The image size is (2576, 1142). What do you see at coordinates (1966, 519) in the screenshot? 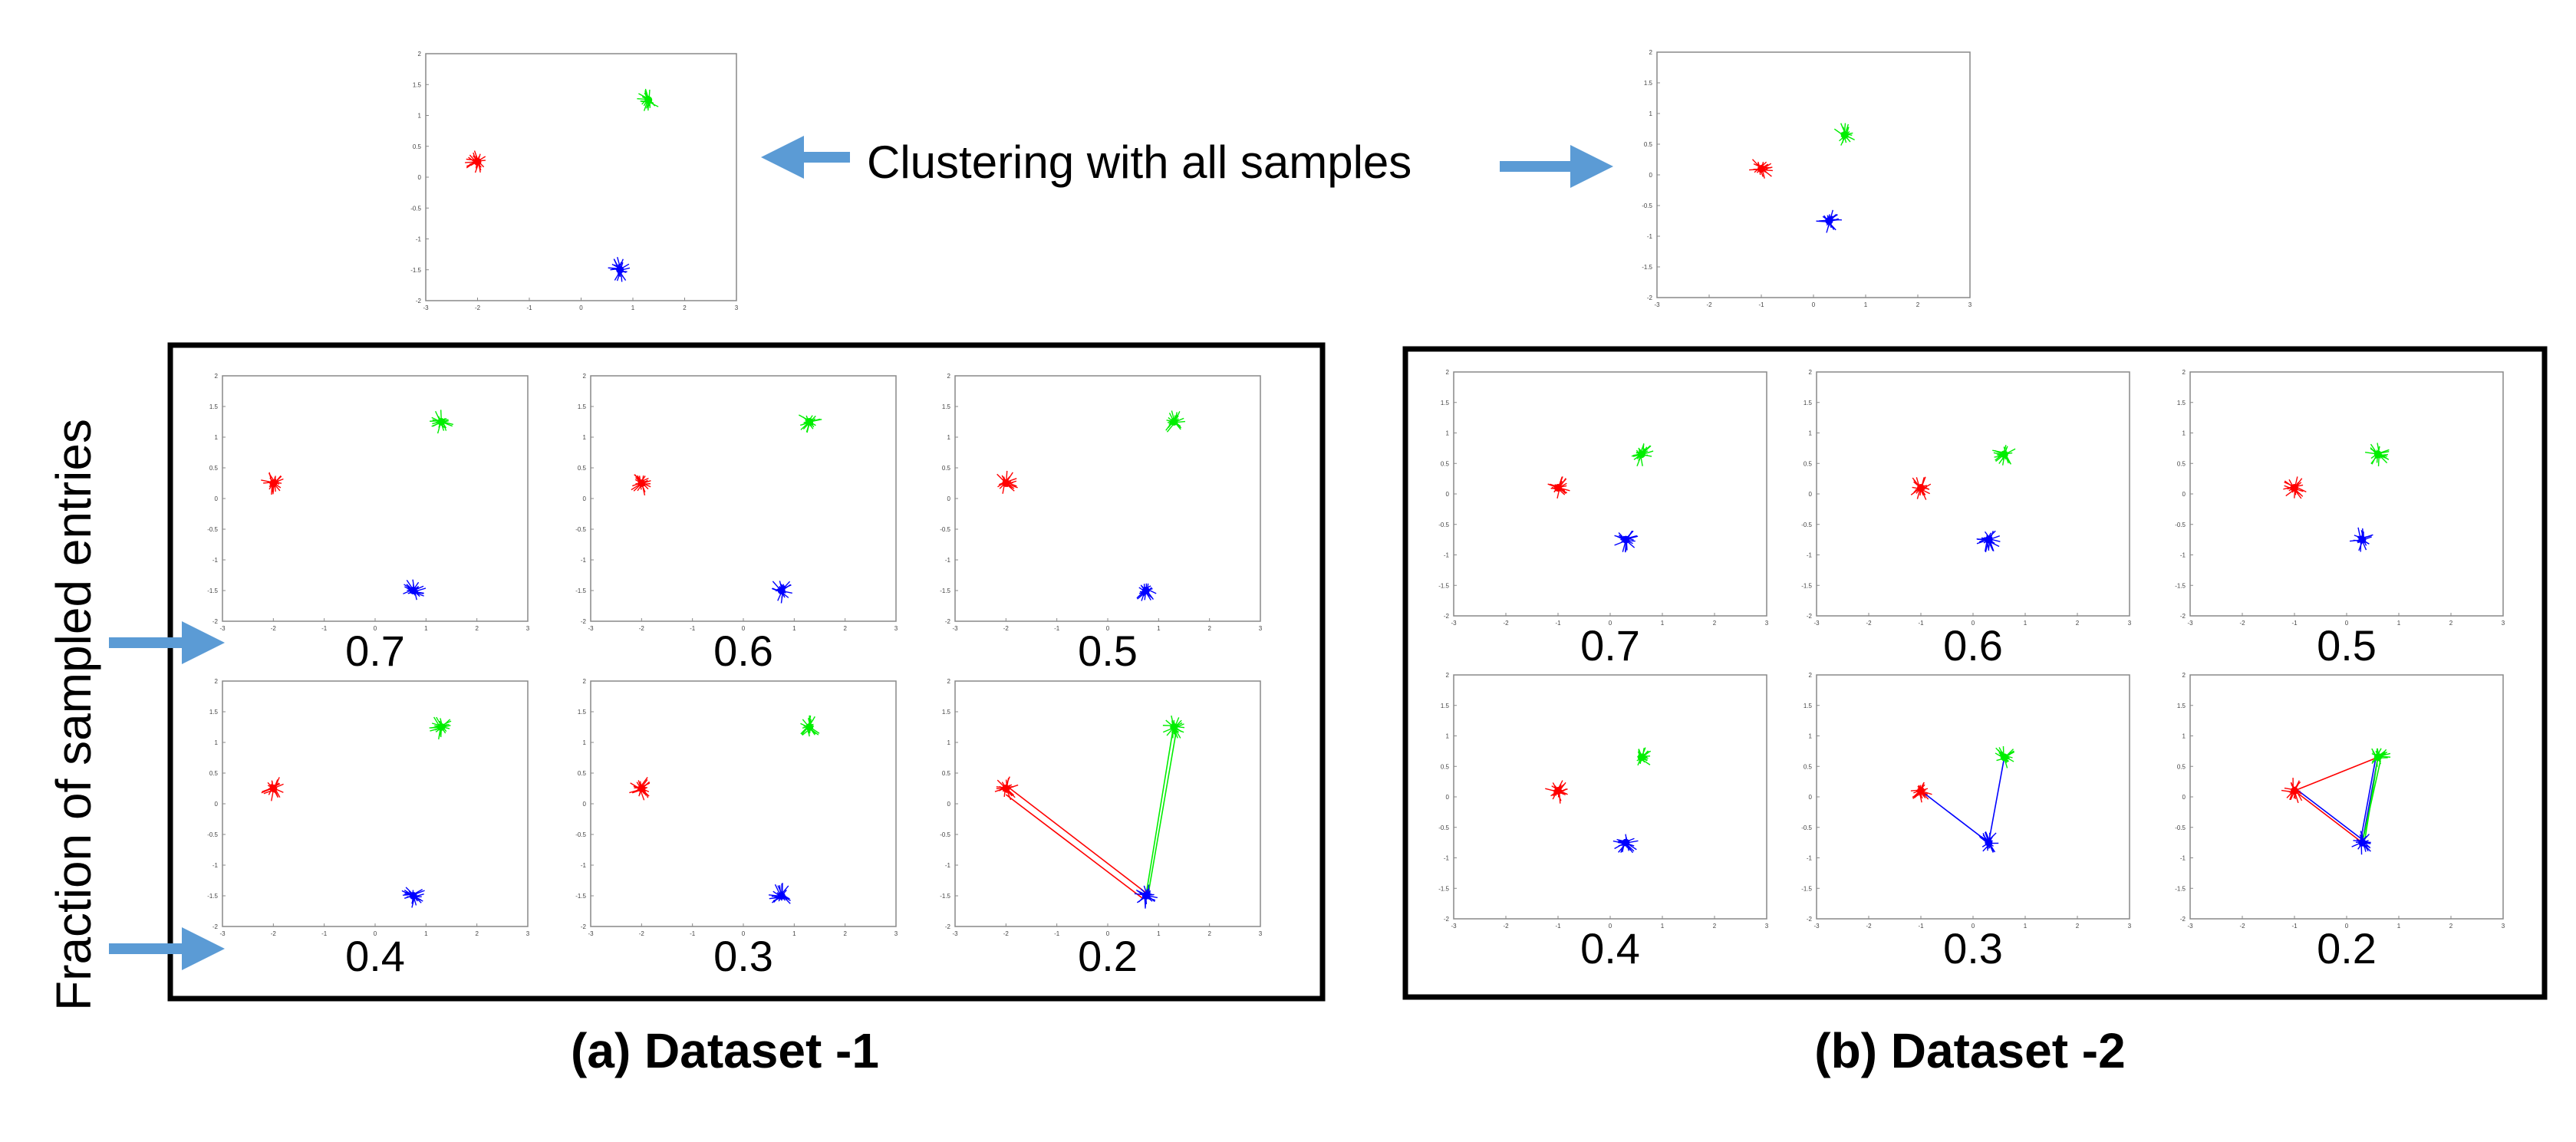
I see `scatter-panel-ds2-0.6: -3 -2 -1 0 1 2 321.510.50-0.5-1-1.5-20.6` at bounding box center [1966, 519].